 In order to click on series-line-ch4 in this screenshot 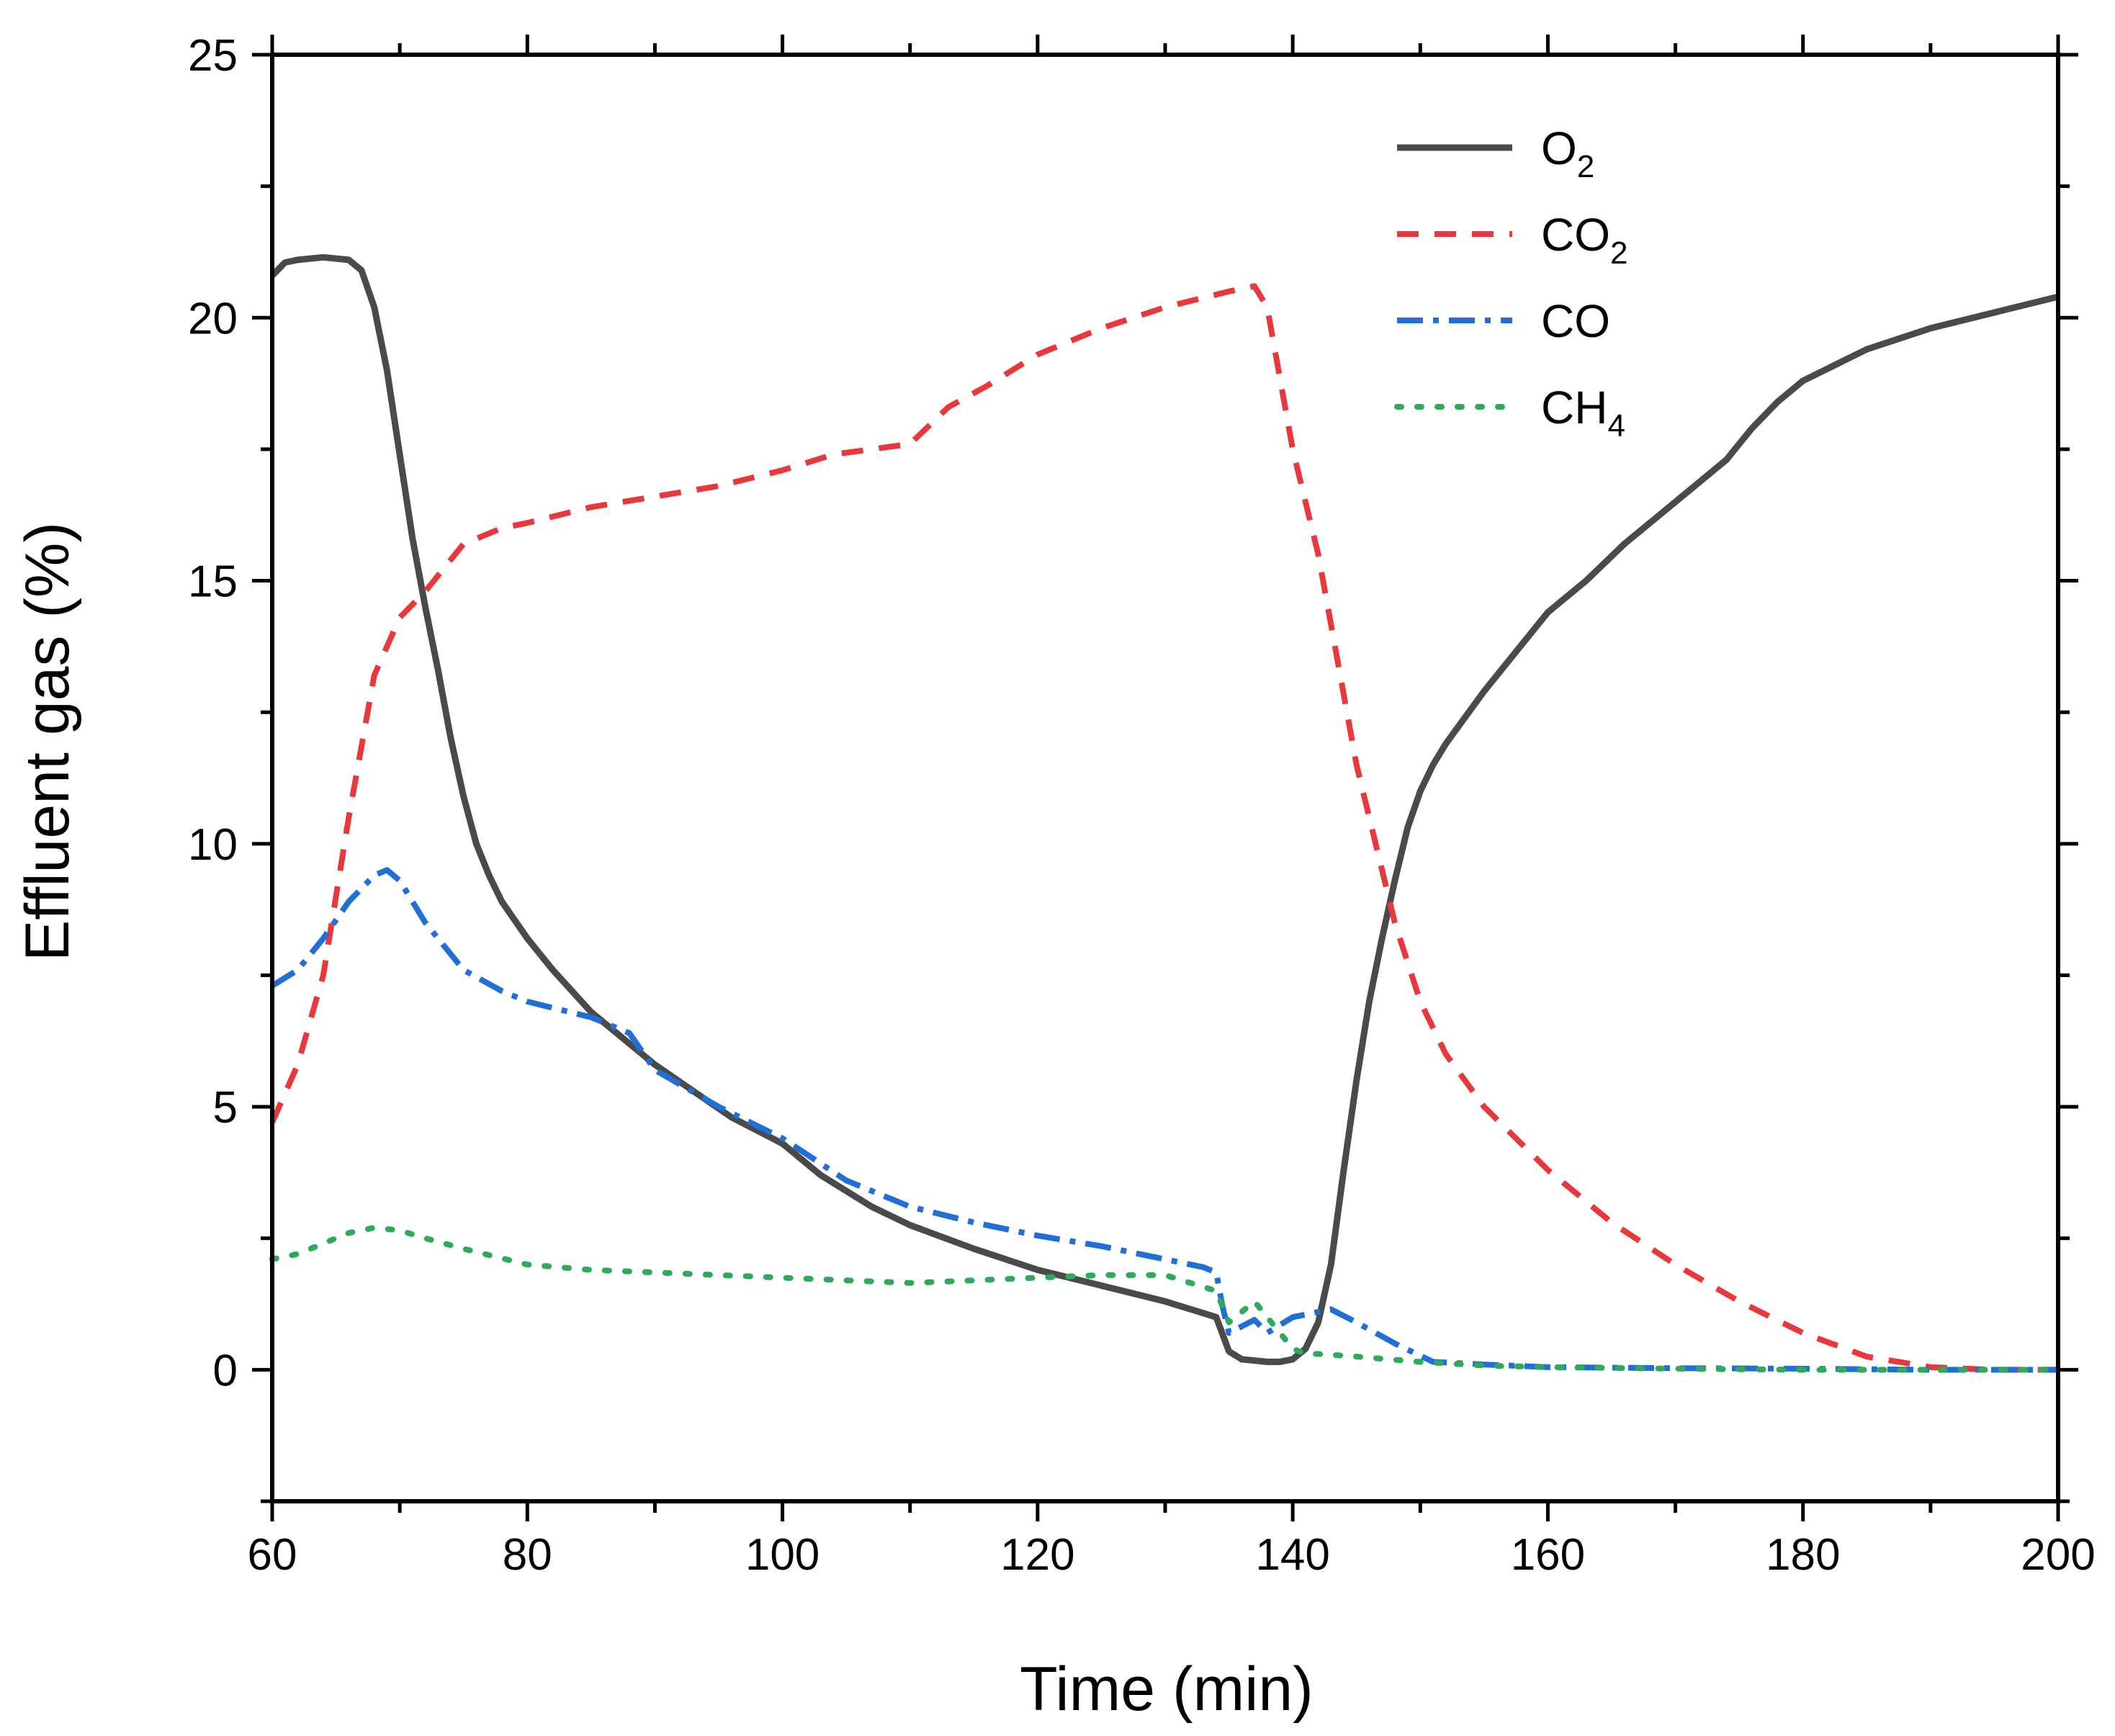, I will do `click(1165, 1299)`.